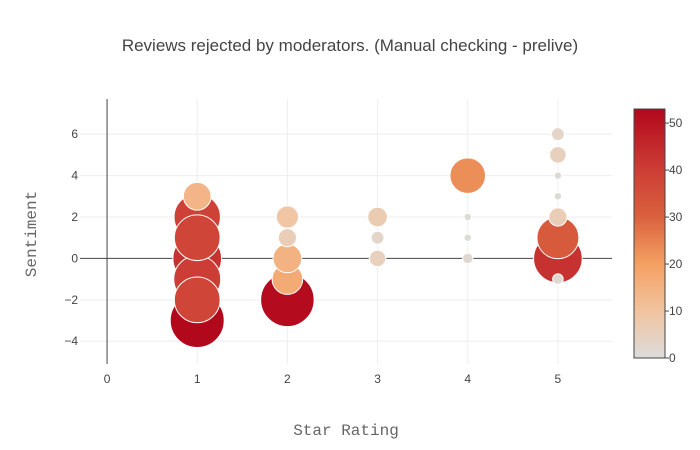  I want to click on colorbar-ticks: 0 10 20 30 40 50, so click(674, 240).